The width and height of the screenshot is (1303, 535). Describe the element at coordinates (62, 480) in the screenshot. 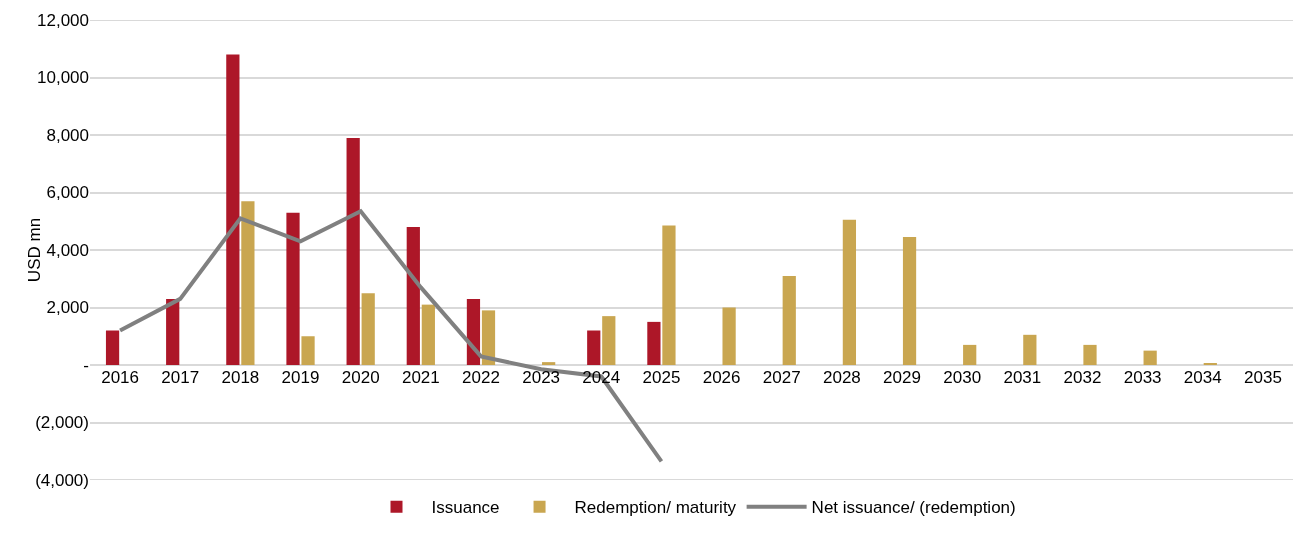

I see `y-tick-label: (4,000)` at that location.